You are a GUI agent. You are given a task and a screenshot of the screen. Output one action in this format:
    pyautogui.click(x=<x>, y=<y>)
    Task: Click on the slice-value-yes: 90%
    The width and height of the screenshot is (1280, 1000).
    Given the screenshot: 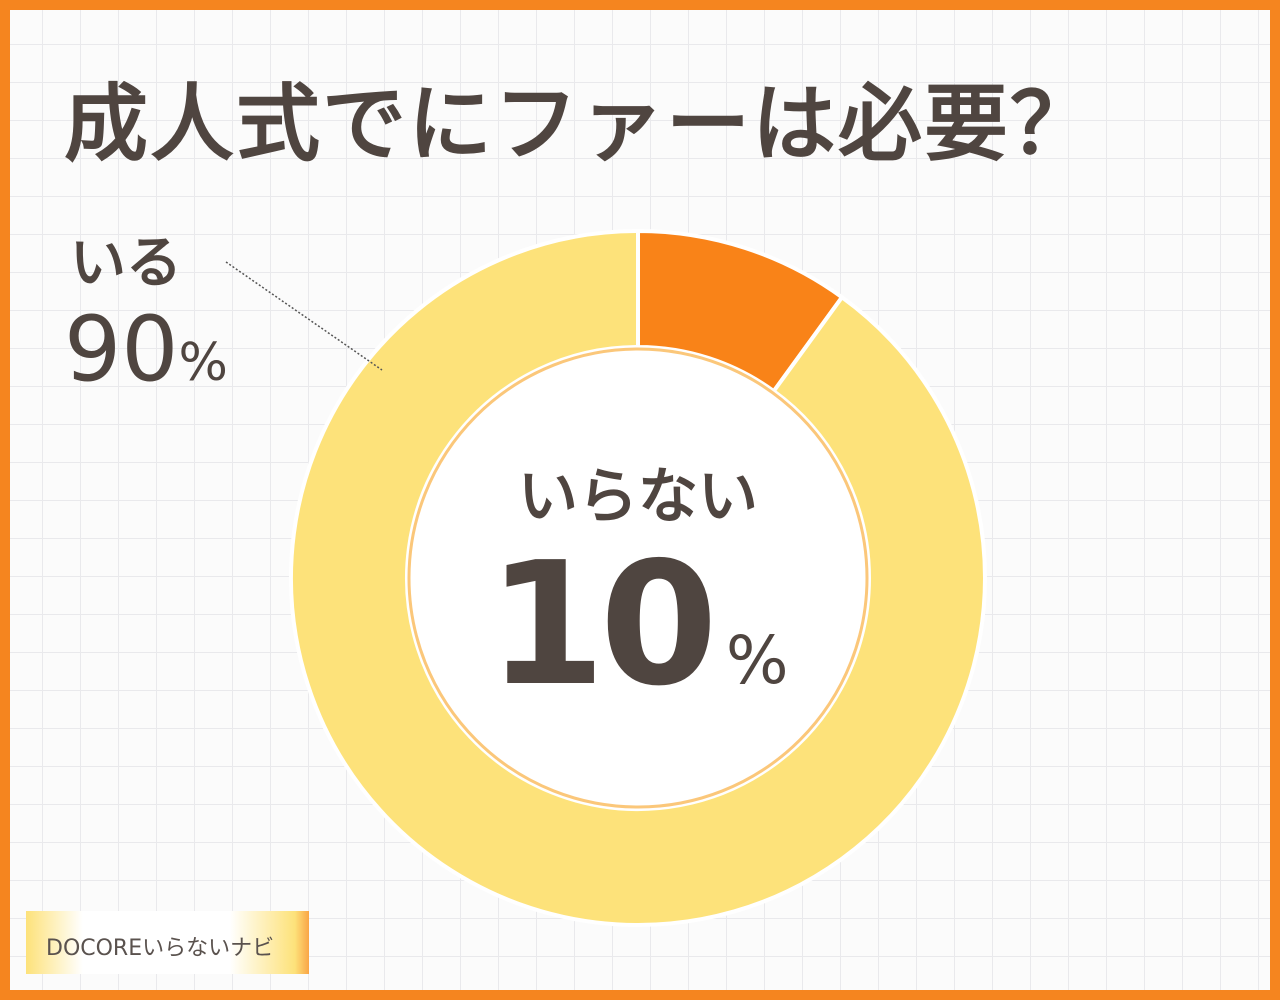 What is the action you would take?
    pyautogui.click(x=146, y=349)
    